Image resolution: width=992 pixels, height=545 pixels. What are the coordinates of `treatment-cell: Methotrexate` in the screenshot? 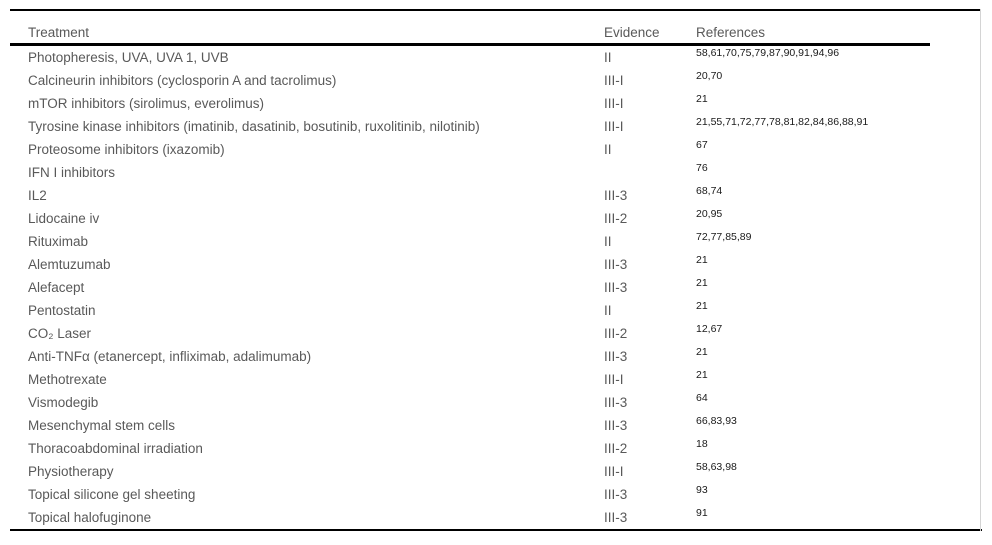 It's located at (67, 379).